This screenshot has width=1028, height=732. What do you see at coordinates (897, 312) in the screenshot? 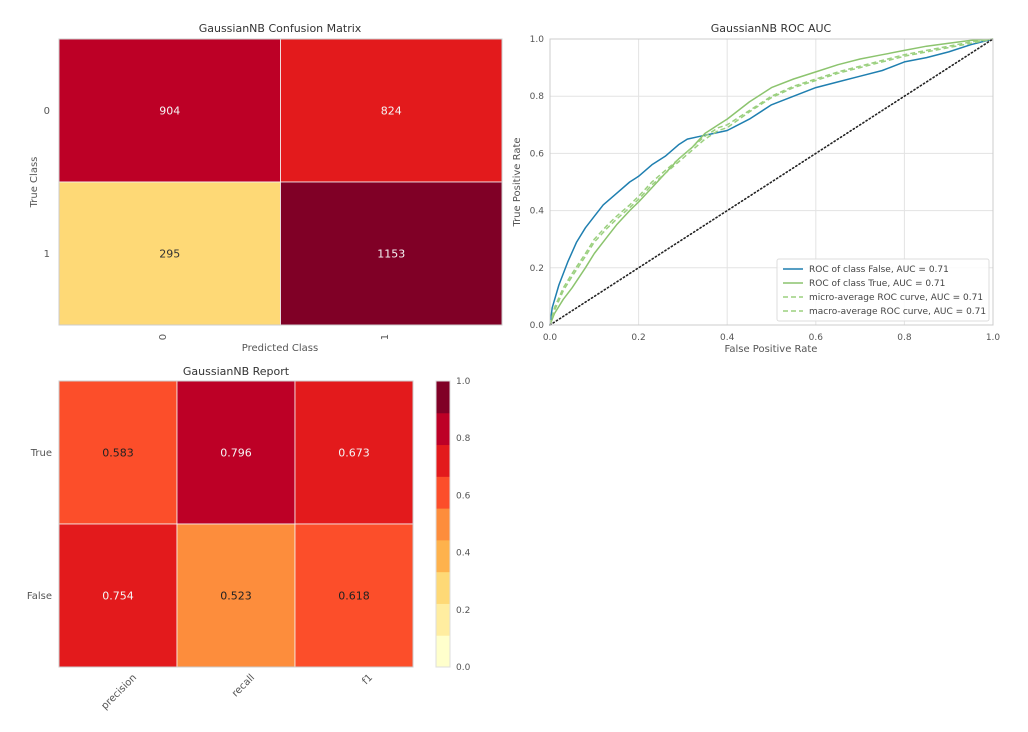
I see `roc-legend-label: macro-average ROC curve, AUC = 0.71` at bounding box center [897, 312].